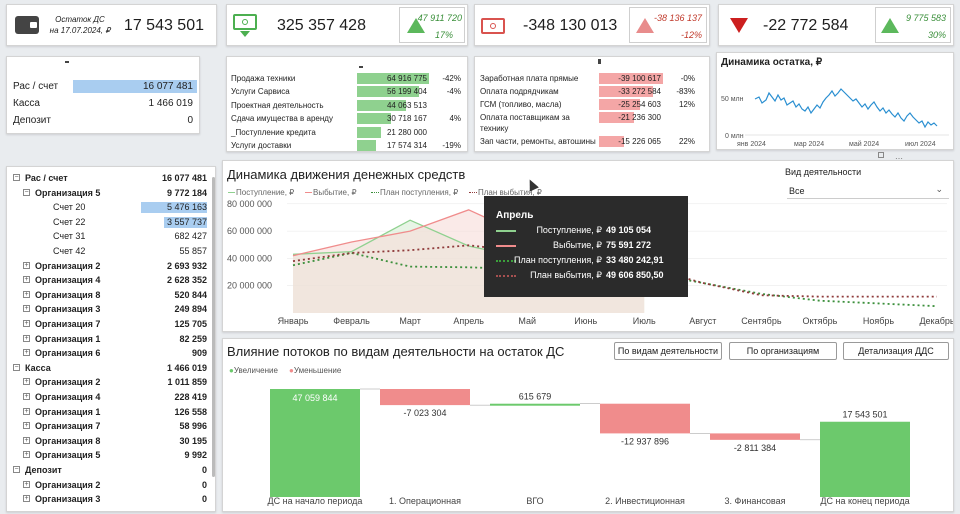 Image resolution: width=960 pixels, height=514 pixels. I want to click on tree-row: + Организация 1 82 259, so click(111, 339).